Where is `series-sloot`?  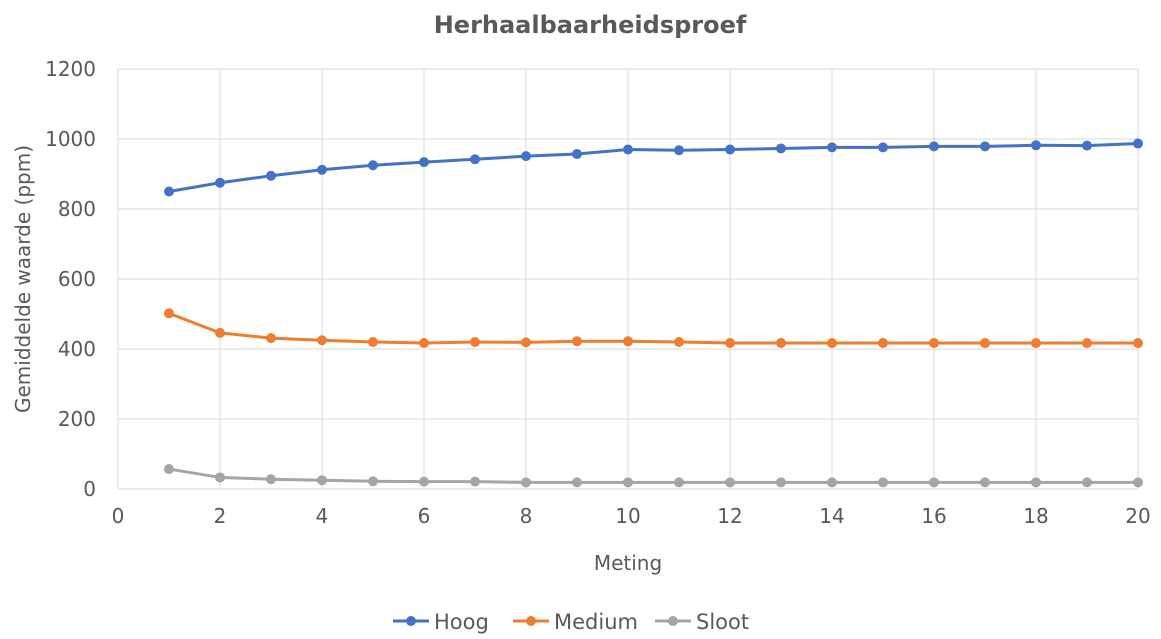
series-sloot is located at coordinates (653, 476).